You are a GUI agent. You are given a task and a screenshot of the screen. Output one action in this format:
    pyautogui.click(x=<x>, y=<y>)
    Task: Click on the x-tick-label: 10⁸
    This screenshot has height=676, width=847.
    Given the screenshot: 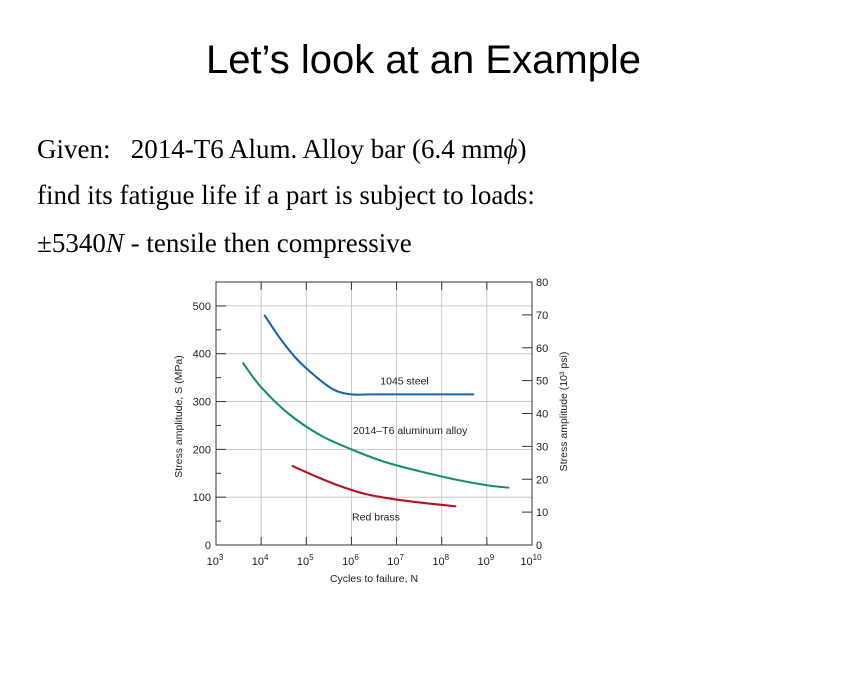 What is the action you would take?
    pyautogui.click(x=440, y=560)
    